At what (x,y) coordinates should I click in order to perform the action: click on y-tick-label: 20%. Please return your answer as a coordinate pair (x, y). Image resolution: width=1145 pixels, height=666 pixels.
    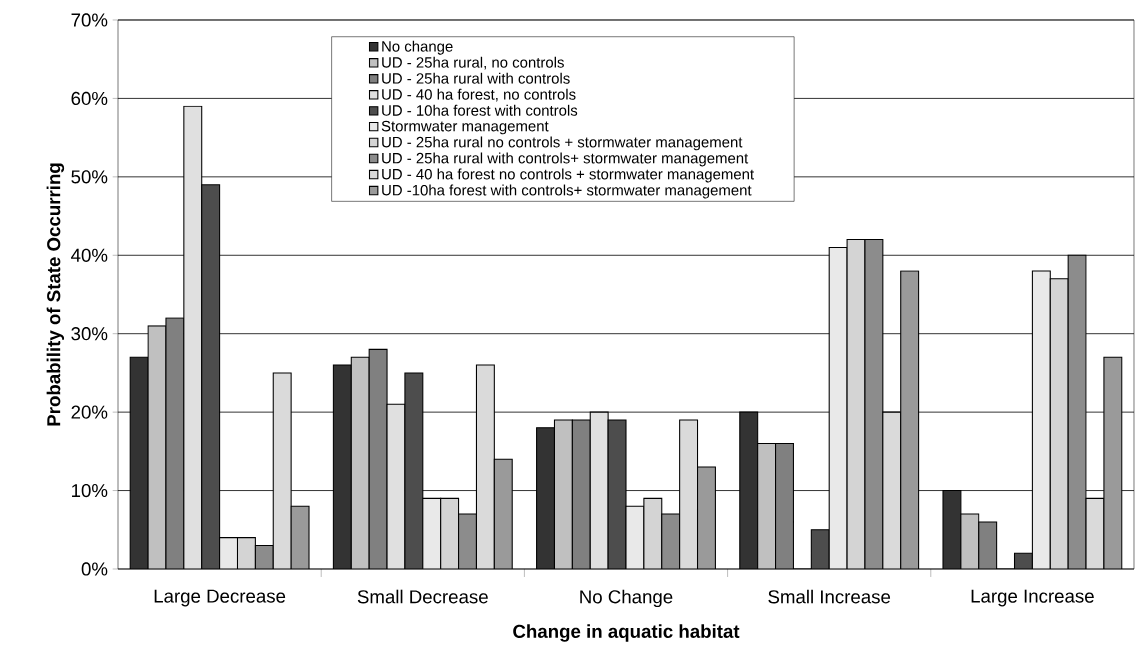
    Looking at the image, I should click on (89, 412).